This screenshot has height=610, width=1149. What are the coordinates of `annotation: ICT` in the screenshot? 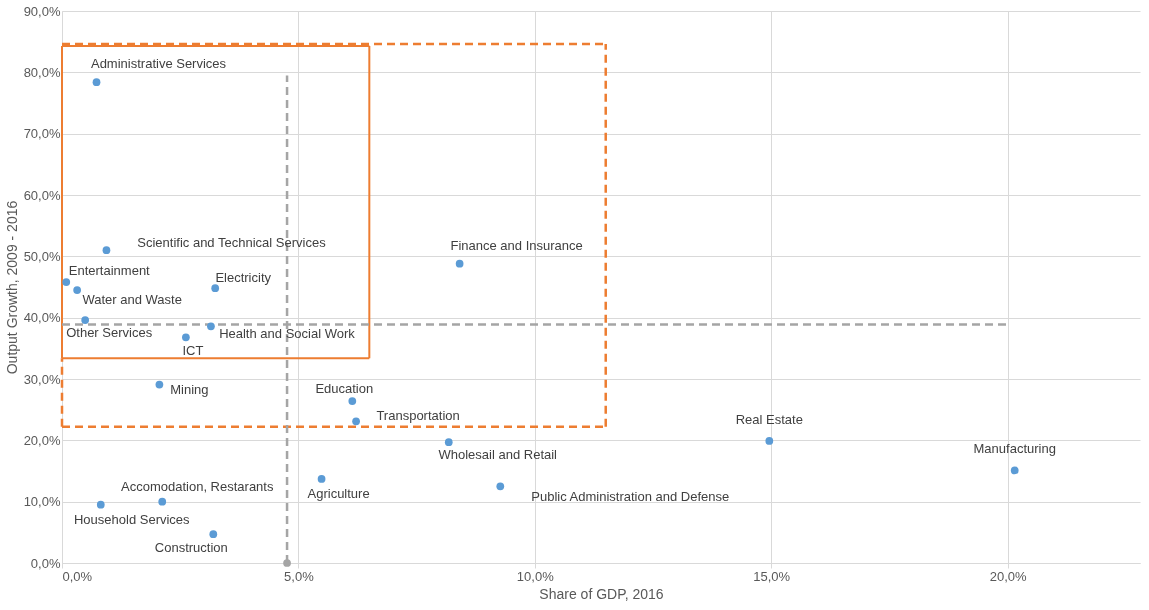 It's located at (193, 351).